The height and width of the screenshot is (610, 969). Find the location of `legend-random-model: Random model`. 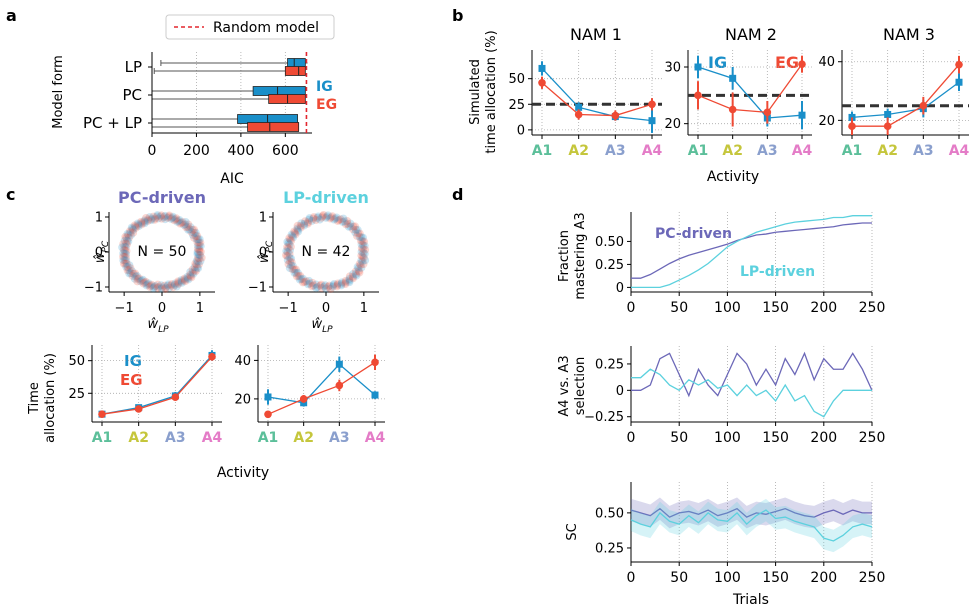

legend-random-model: Random model is located at coordinates (250, 27).